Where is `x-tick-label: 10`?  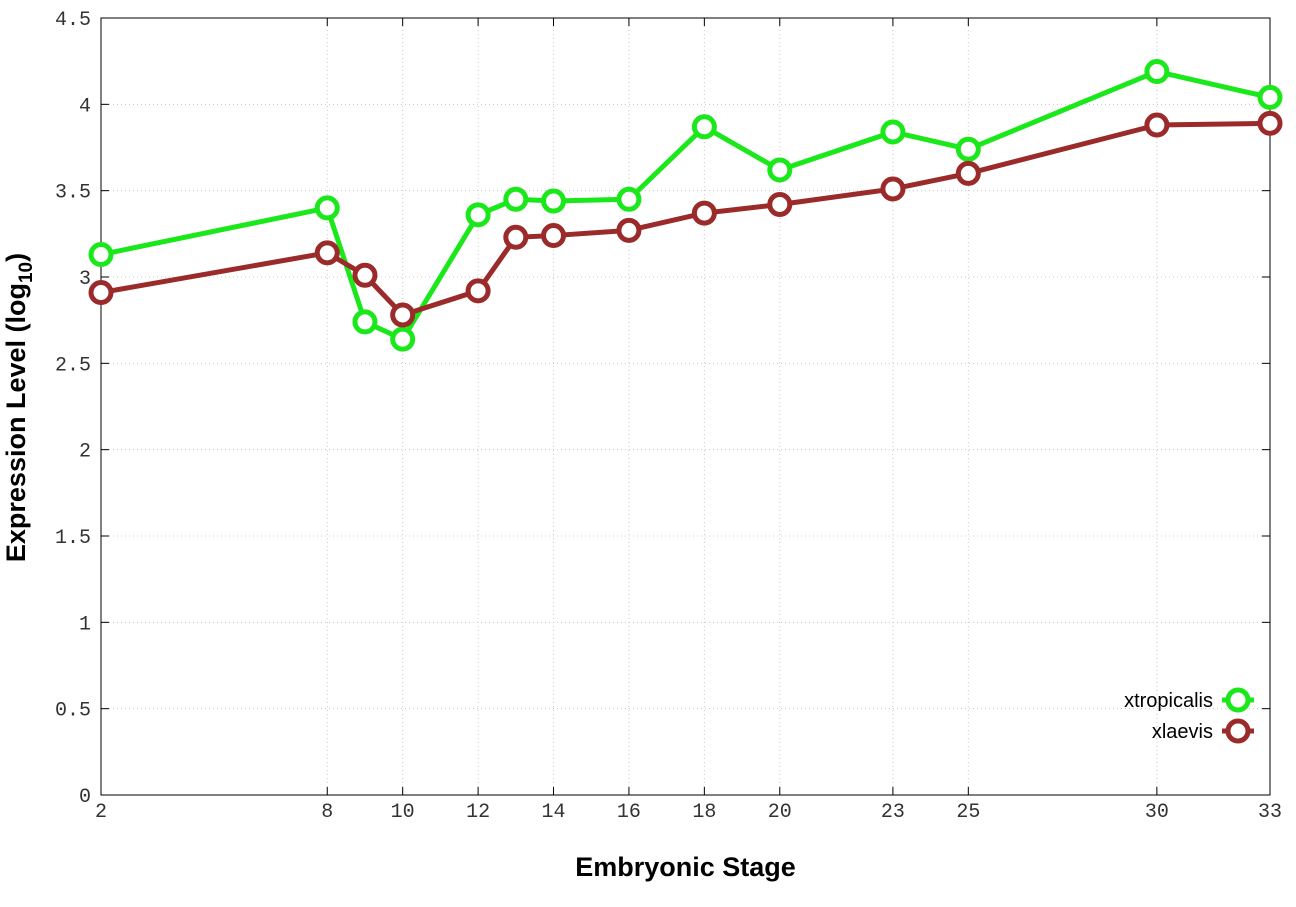
x-tick-label: 10 is located at coordinates (403, 812).